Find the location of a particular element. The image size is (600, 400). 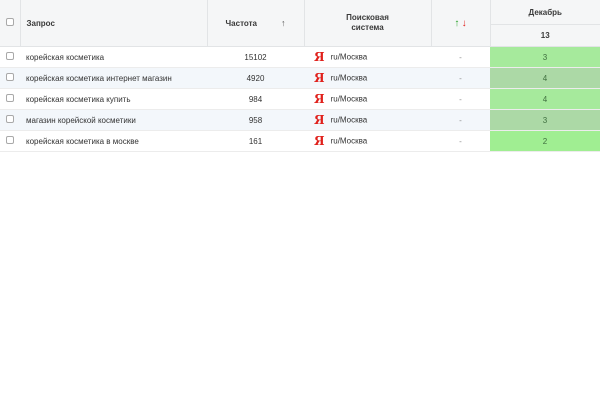

row-frequency: 4920 is located at coordinates (255, 78).